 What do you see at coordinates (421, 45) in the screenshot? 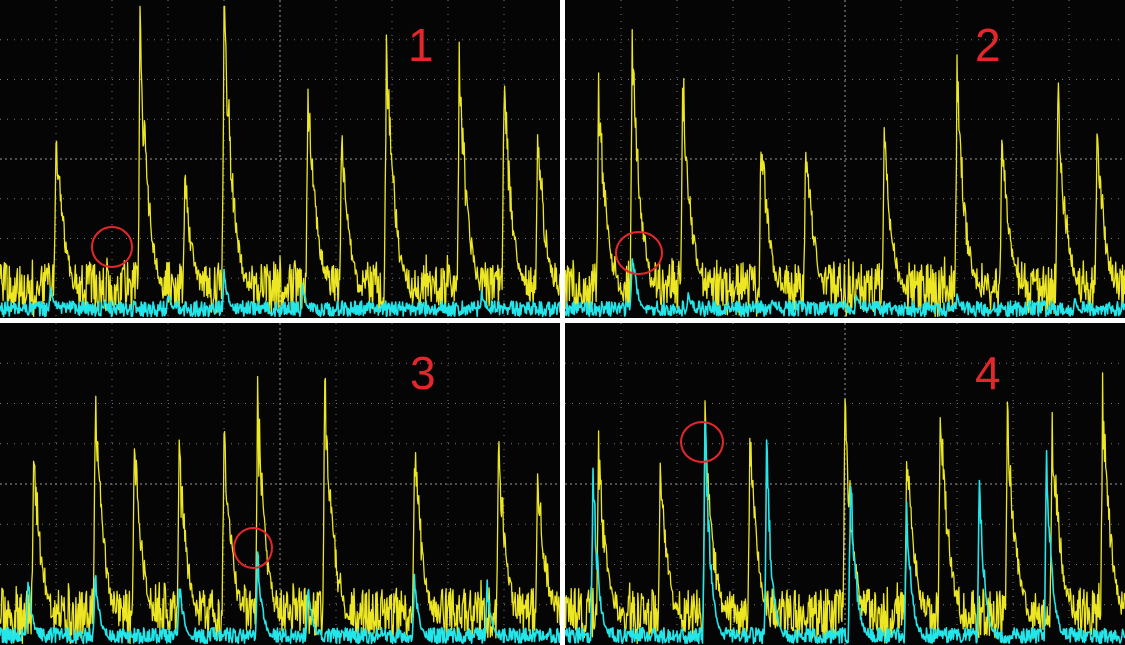
I see `panel-label-1: 1` at bounding box center [421, 45].